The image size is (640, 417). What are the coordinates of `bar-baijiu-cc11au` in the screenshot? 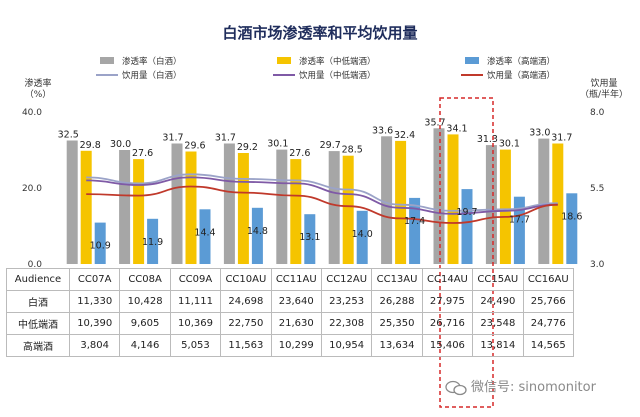 It's located at (282, 206).